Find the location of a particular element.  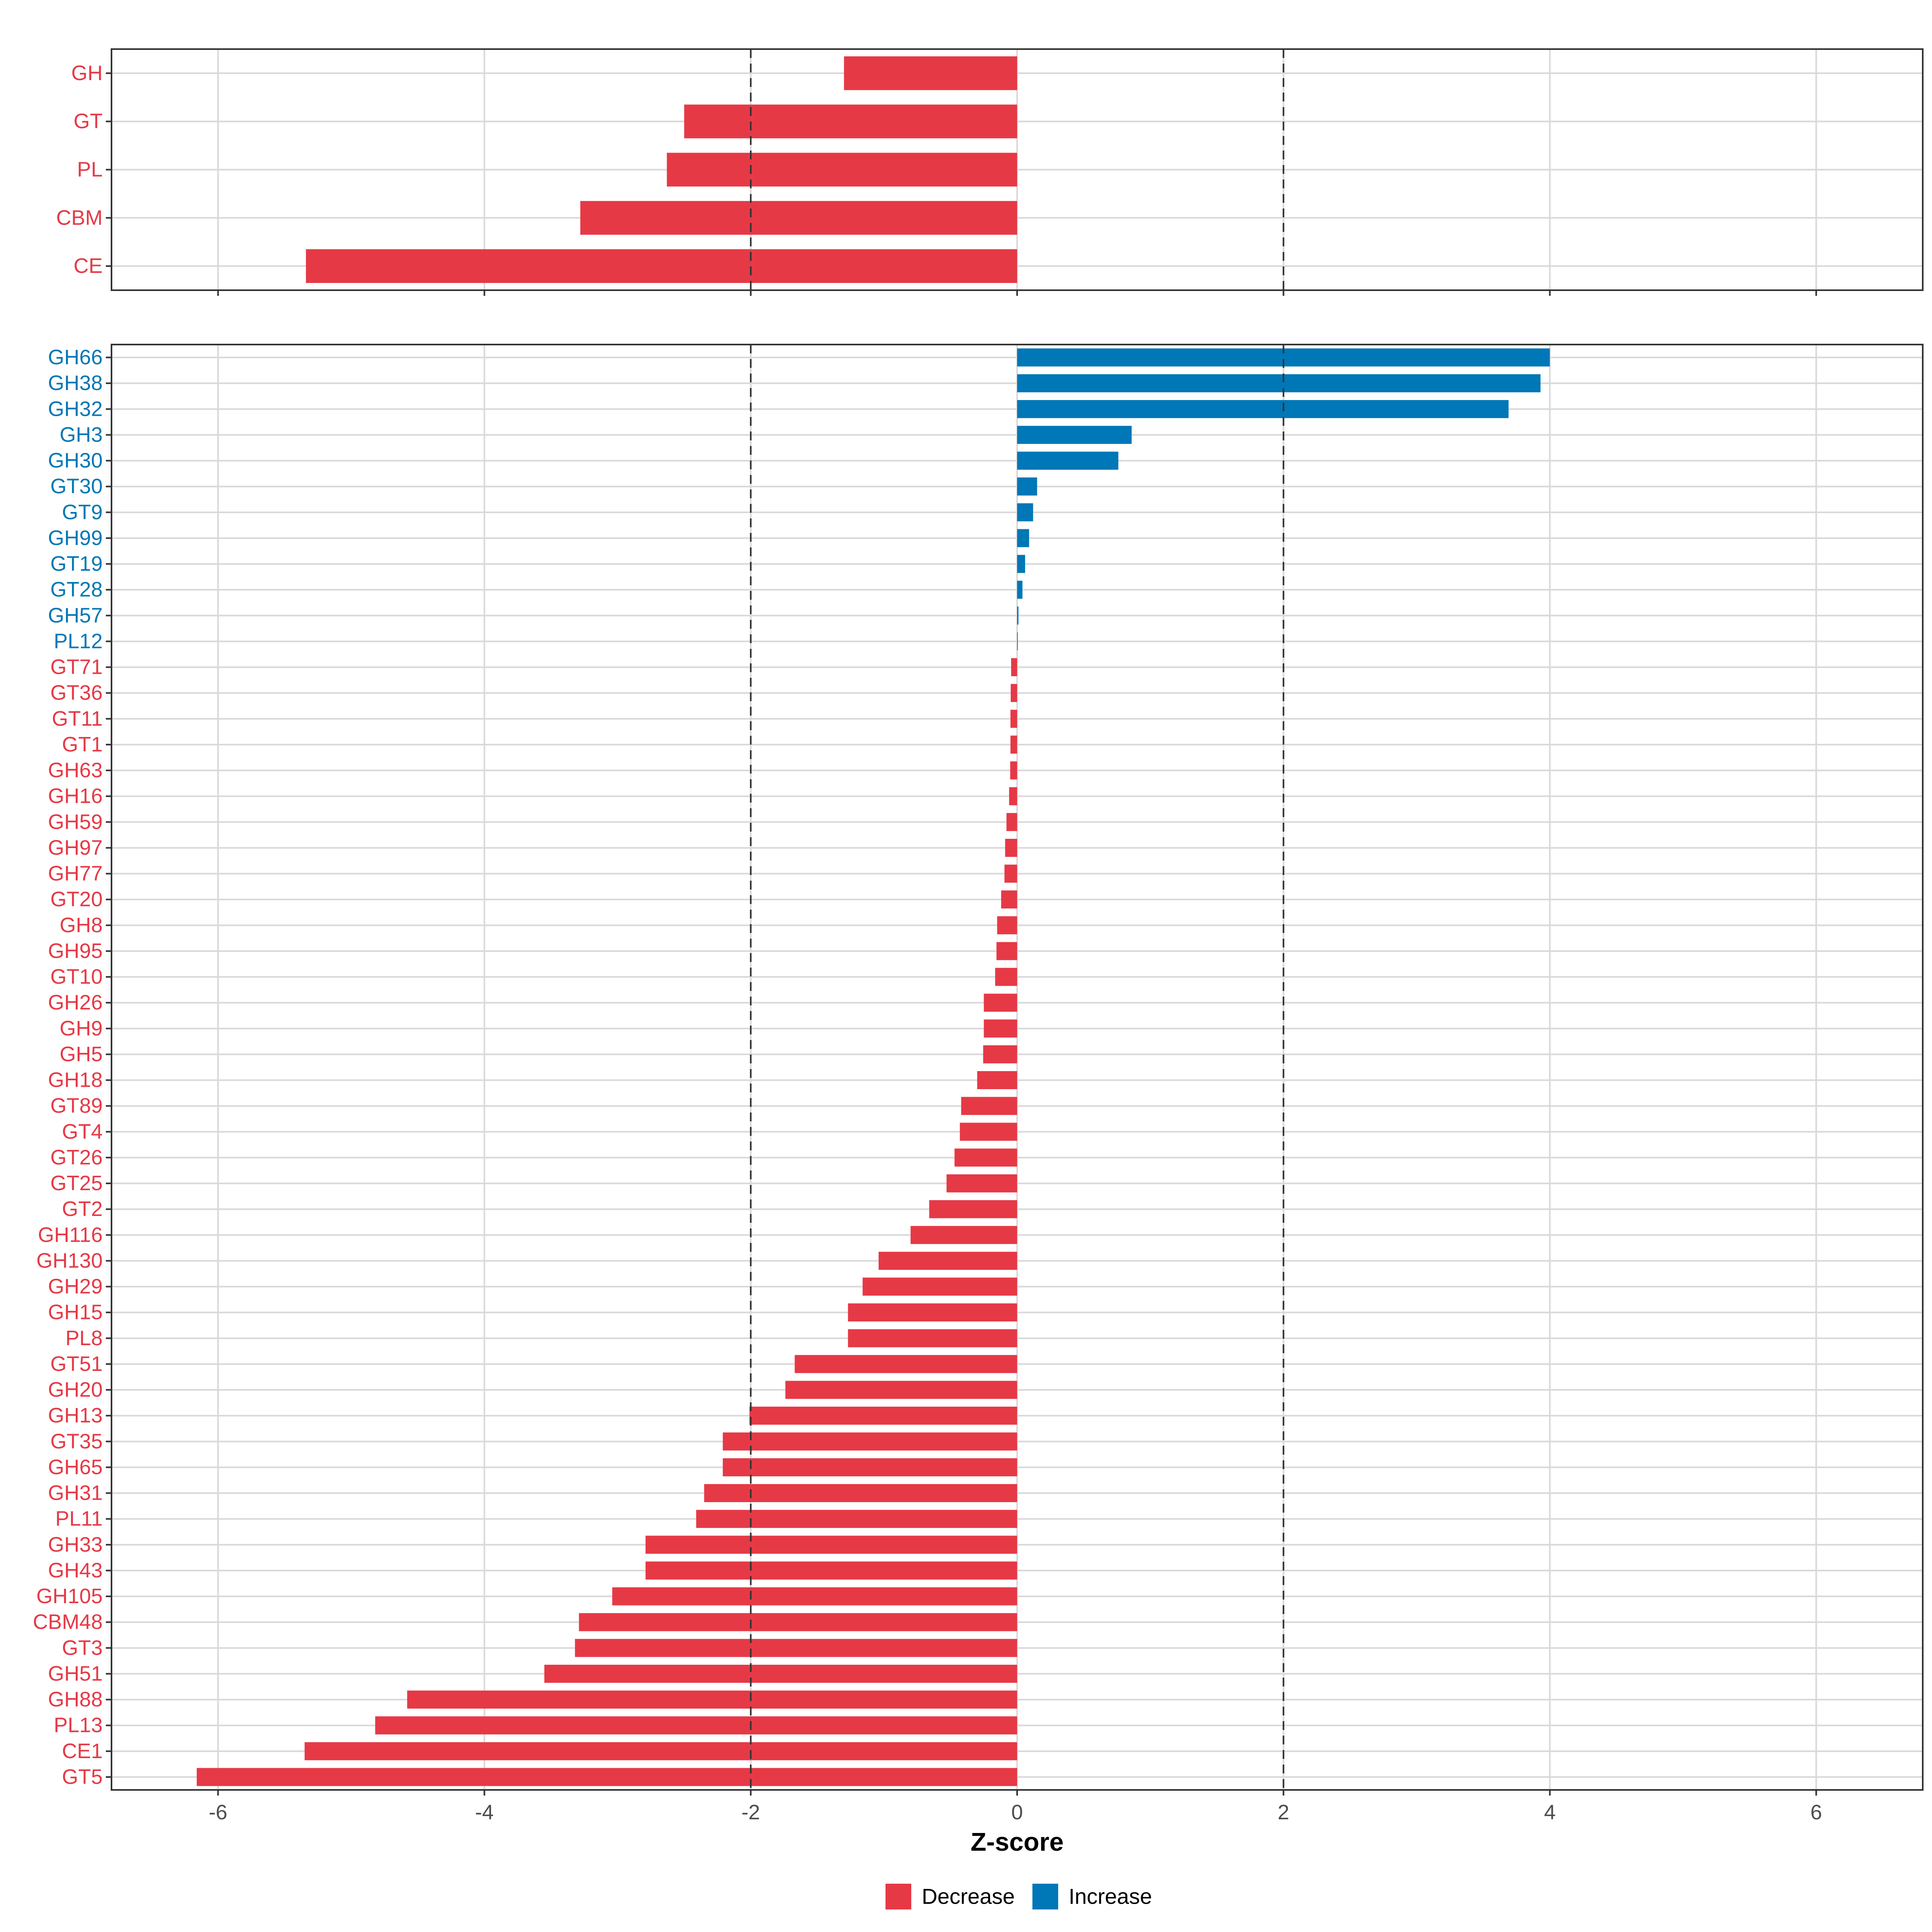

category-label-GT71: GT71 is located at coordinates (76, 667).